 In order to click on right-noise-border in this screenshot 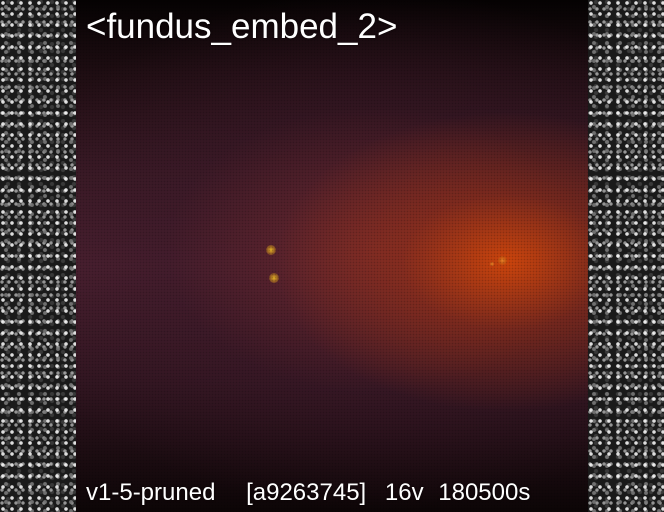, I will do `click(626, 256)`.